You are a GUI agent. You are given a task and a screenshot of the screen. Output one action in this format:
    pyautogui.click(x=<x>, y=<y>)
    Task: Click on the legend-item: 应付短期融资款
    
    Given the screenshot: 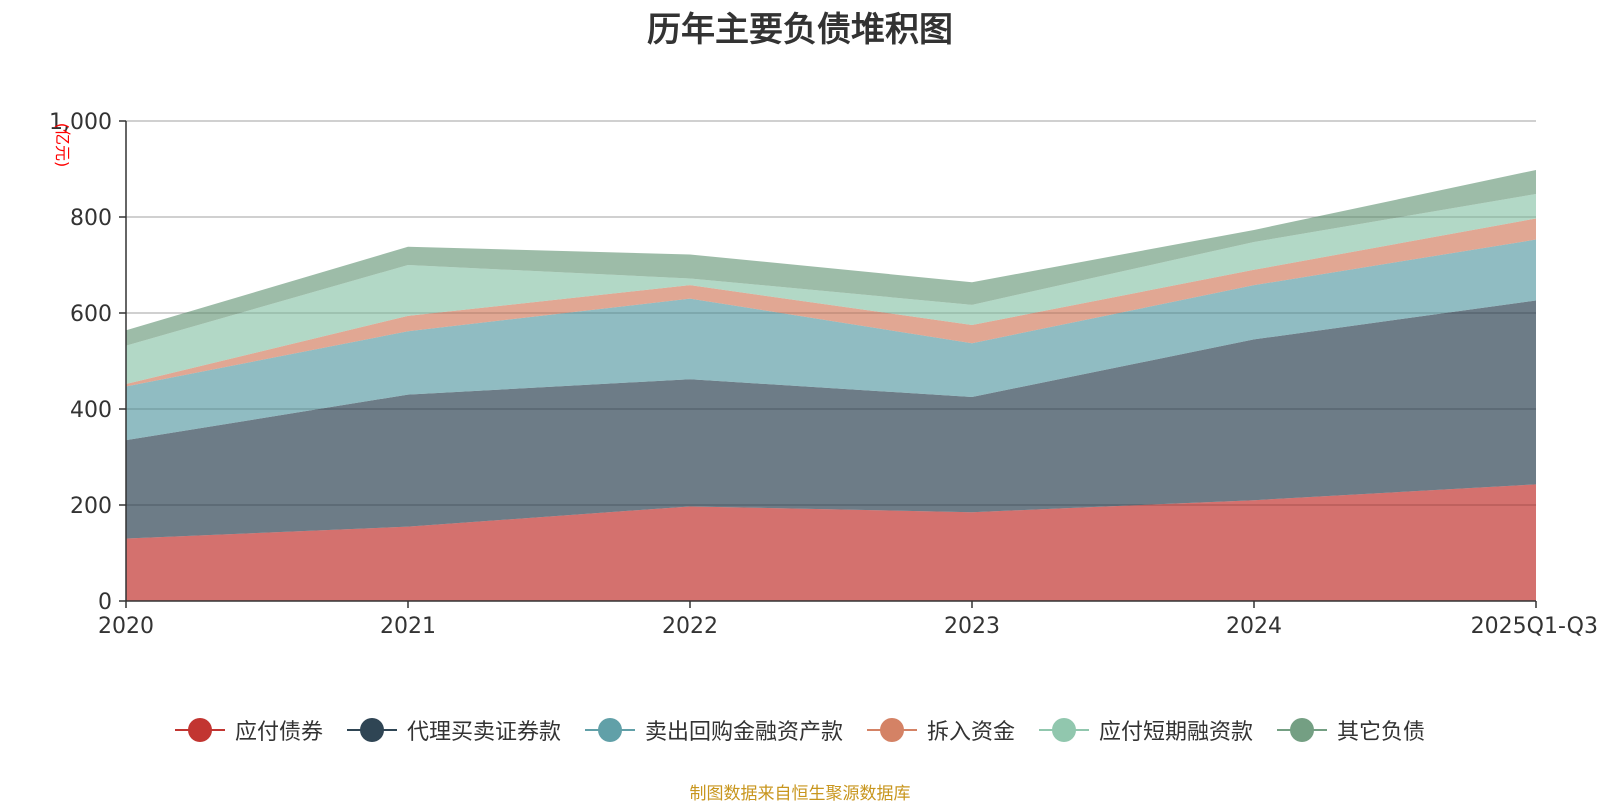 What is the action you would take?
    pyautogui.click(x=1146, y=730)
    